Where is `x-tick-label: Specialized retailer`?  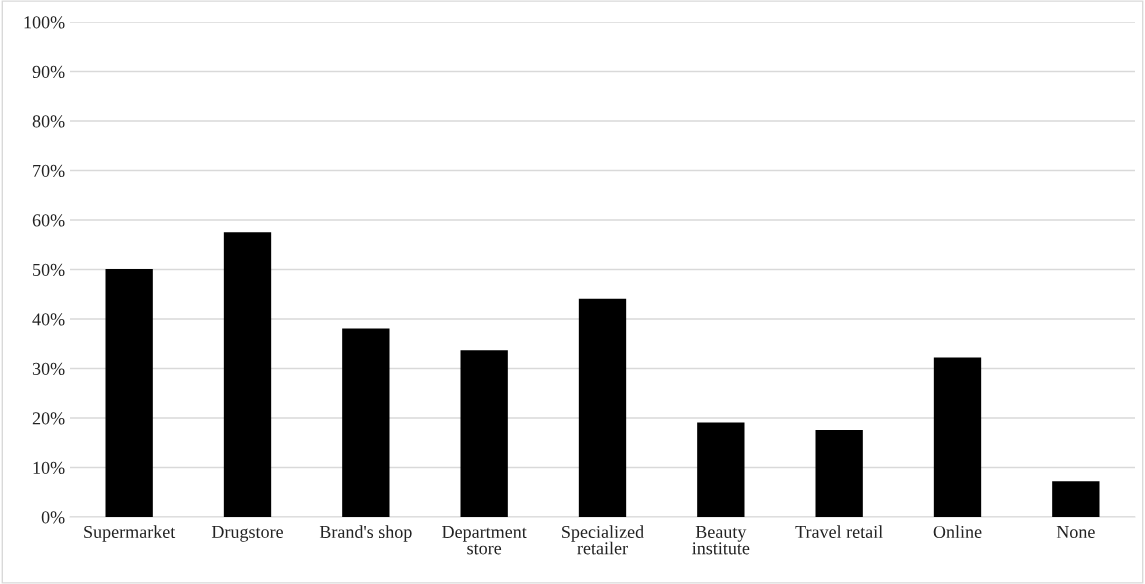 x-tick-label: Specialized retailer is located at coordinates (603, 540).